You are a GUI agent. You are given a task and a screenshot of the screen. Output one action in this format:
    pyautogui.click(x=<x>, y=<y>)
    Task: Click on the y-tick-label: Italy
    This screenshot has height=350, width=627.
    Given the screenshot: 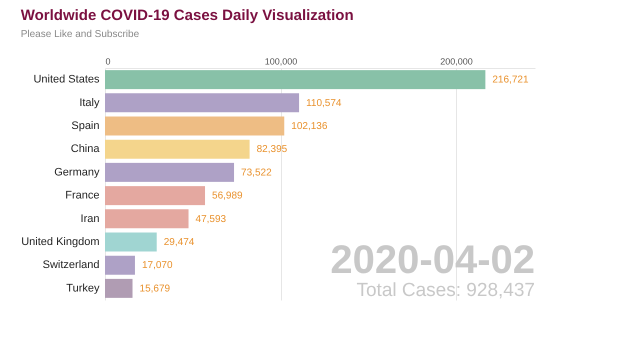 What is the action you would take?
    pyautogui.click(x=89, y=102)
    